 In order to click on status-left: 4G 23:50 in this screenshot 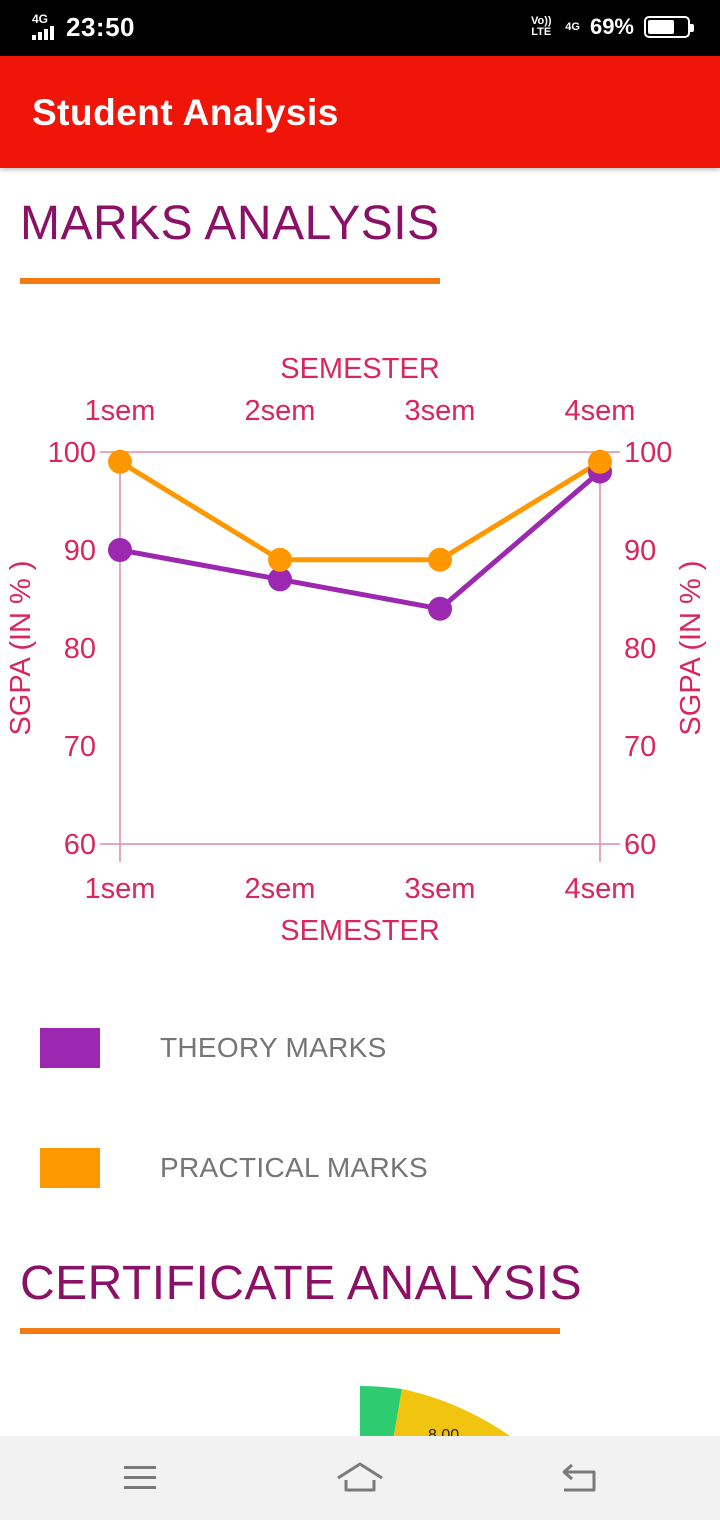, I will do `click(82, 27)`.